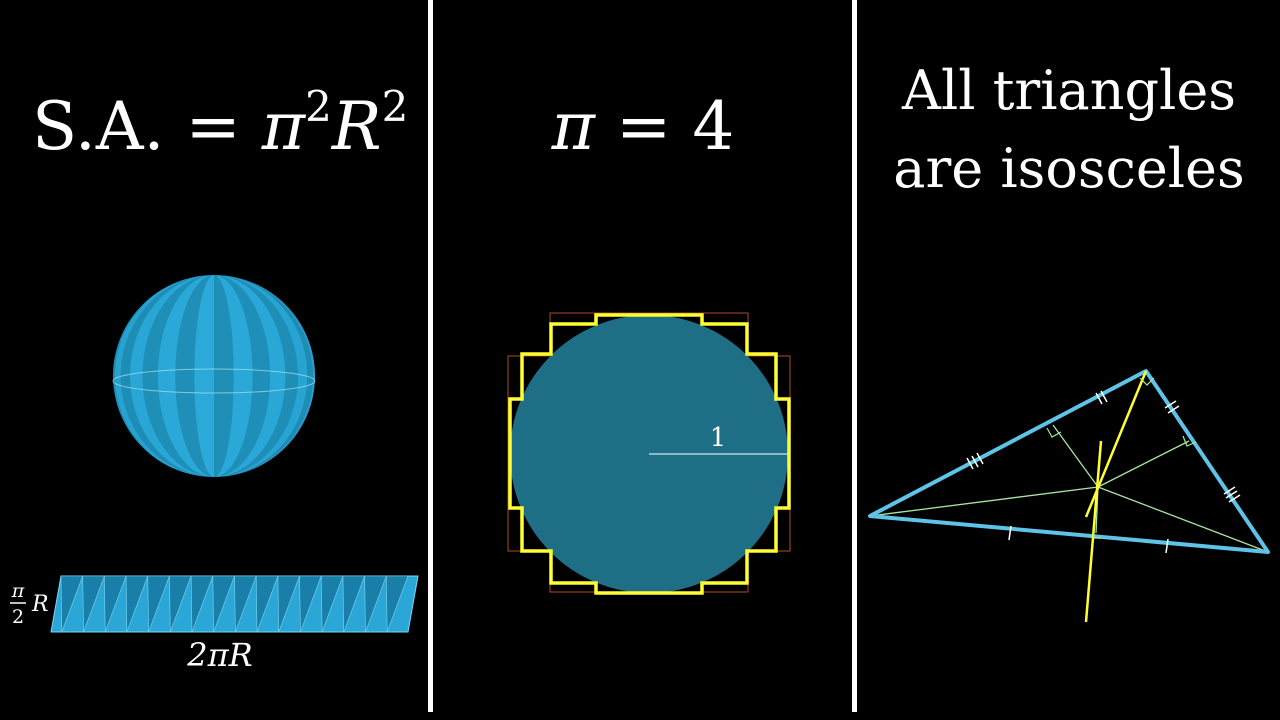 This screenshot has height=720, width=1280. I want to click on strip-height-label: π 2 R, so click(29, 604).